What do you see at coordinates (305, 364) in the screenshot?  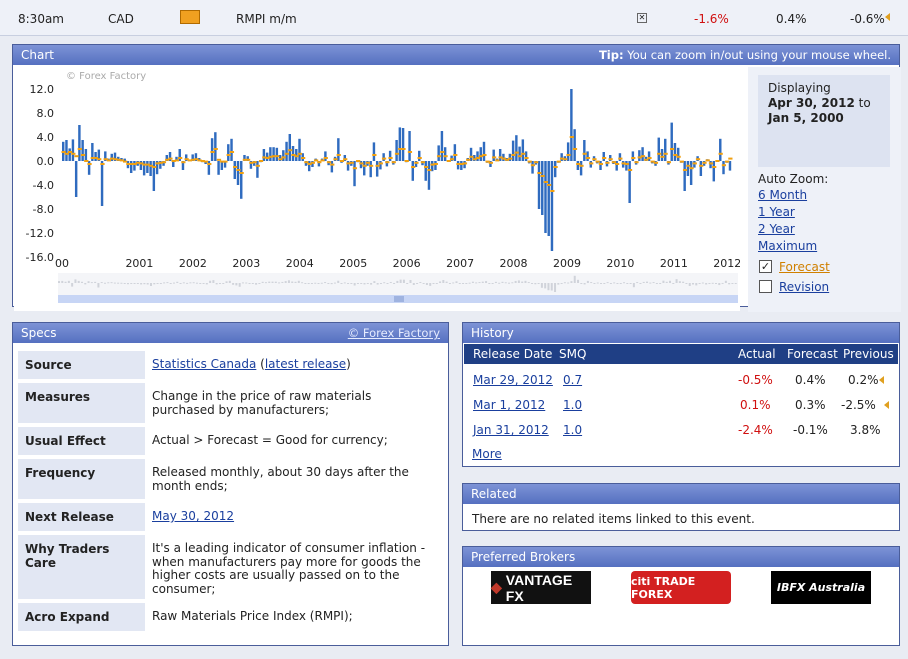 I see `latest-release-link: latest release` at bounding box center [305, 364].